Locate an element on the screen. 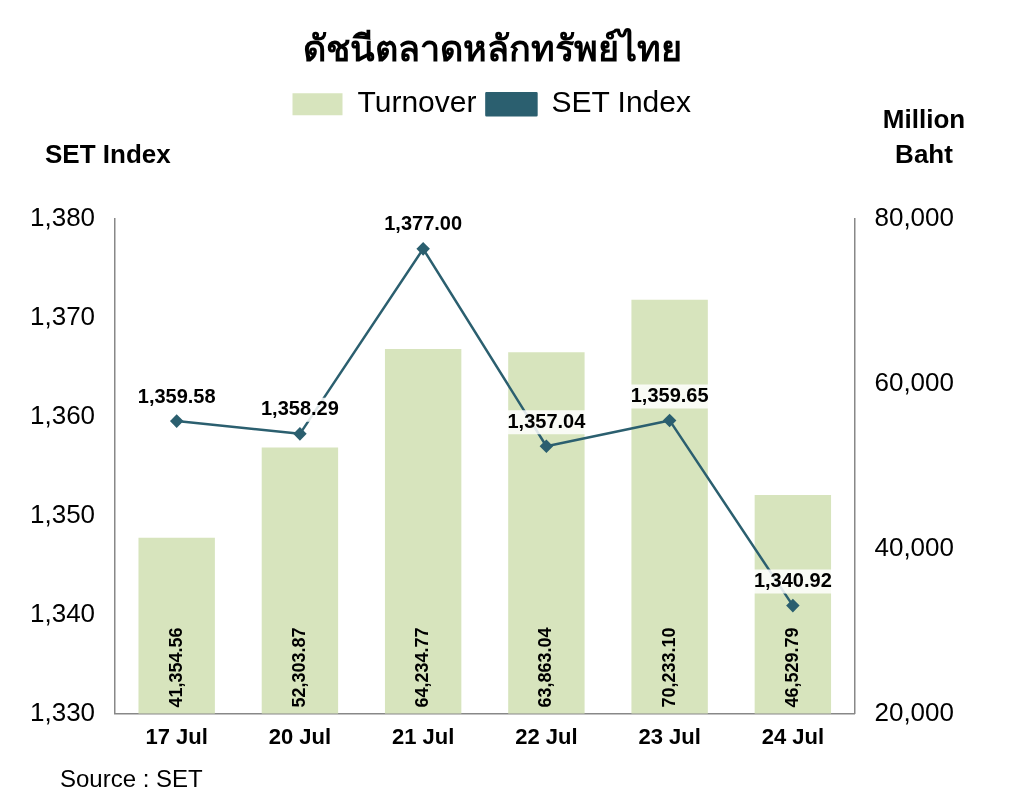 This screenshot has width=1024, height=798. y-axis-title: SET Index is located at coordinates (108, 154).